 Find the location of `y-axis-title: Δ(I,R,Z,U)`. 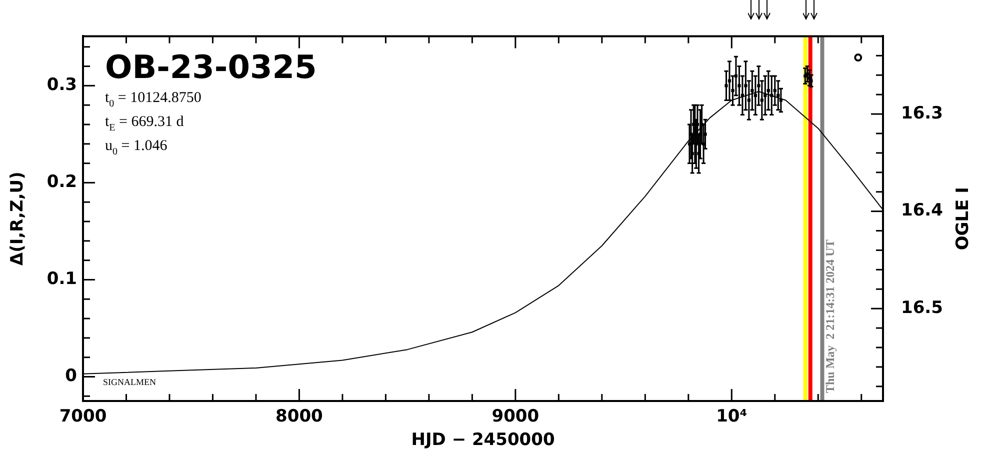

y-axis-title: Δ(I,R,Z,U) is located at coordinates (18, 219).